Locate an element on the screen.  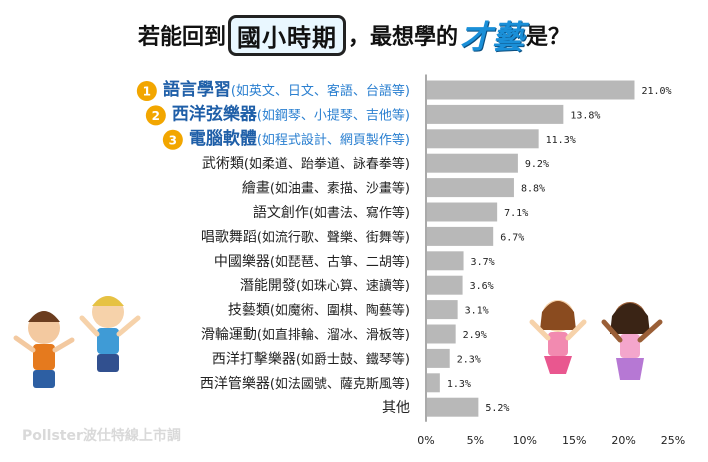
category-label-1: 語言學習(如英文、日文、客語、台語等) is located at coordinates (286, 89).